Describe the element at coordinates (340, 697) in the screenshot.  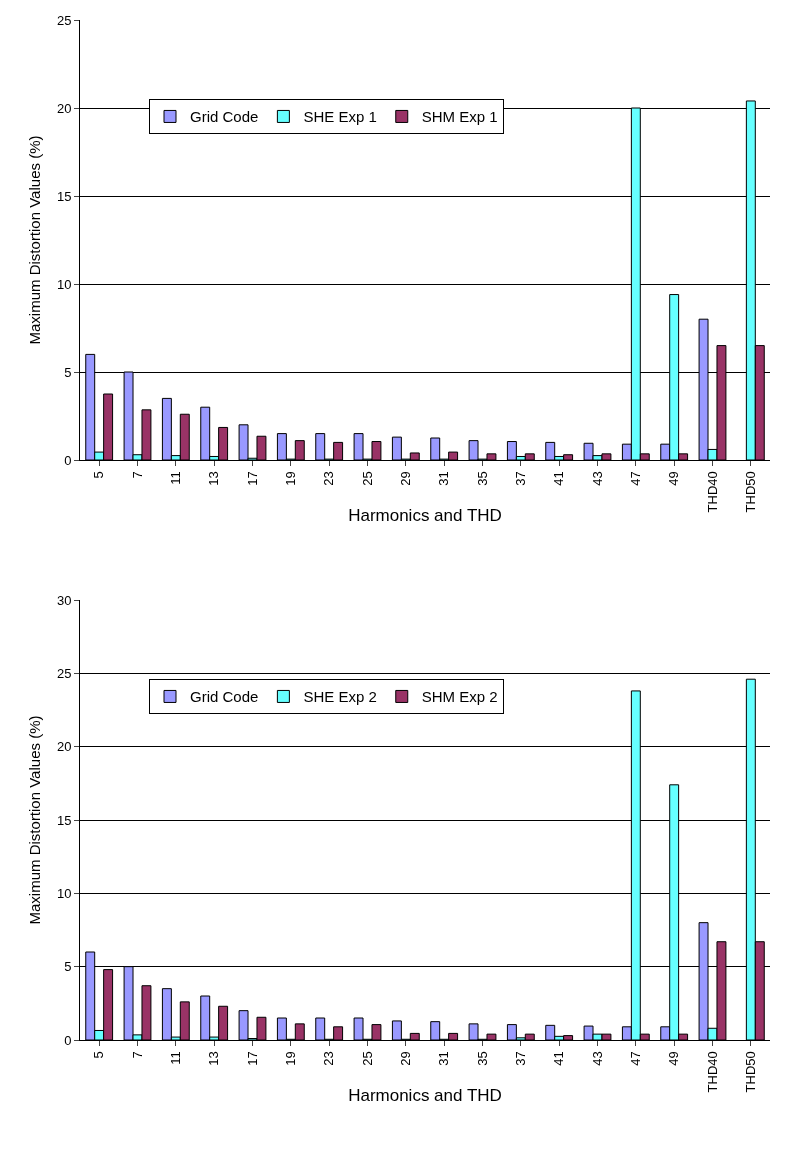
I see `legend-label: SHE Exp 2` at that location.